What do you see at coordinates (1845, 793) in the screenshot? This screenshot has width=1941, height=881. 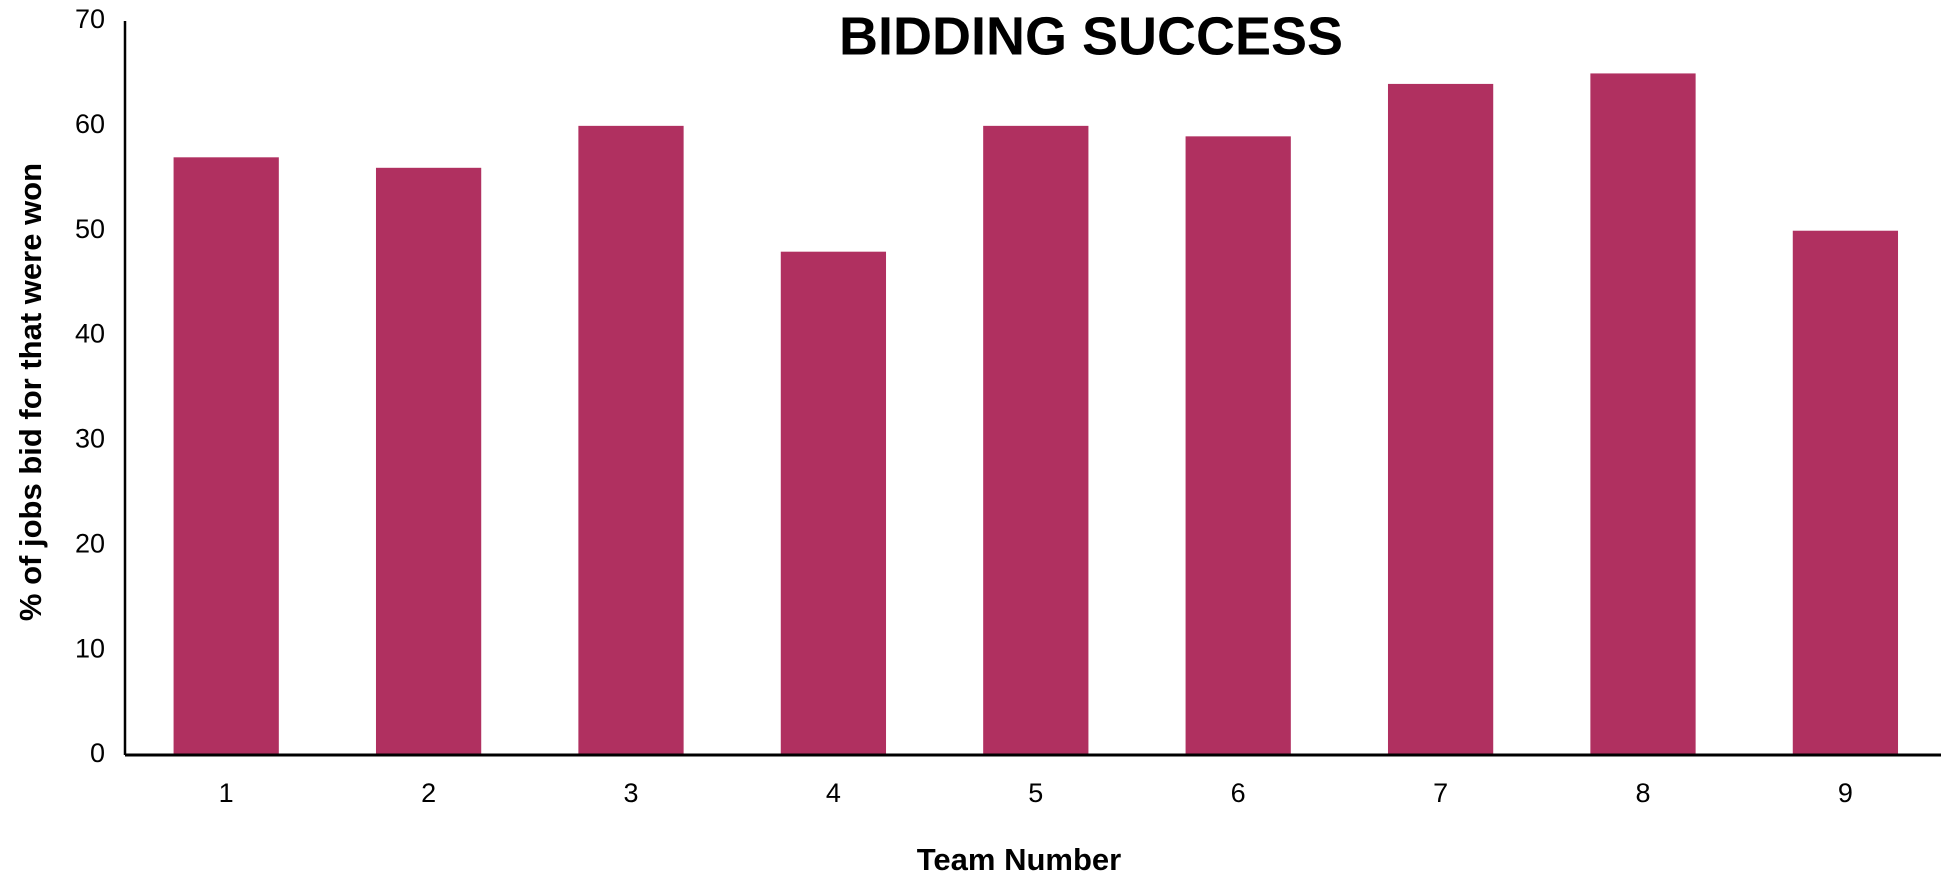 I see `x-tick-label: 9` at bounding box center [1845, 793].